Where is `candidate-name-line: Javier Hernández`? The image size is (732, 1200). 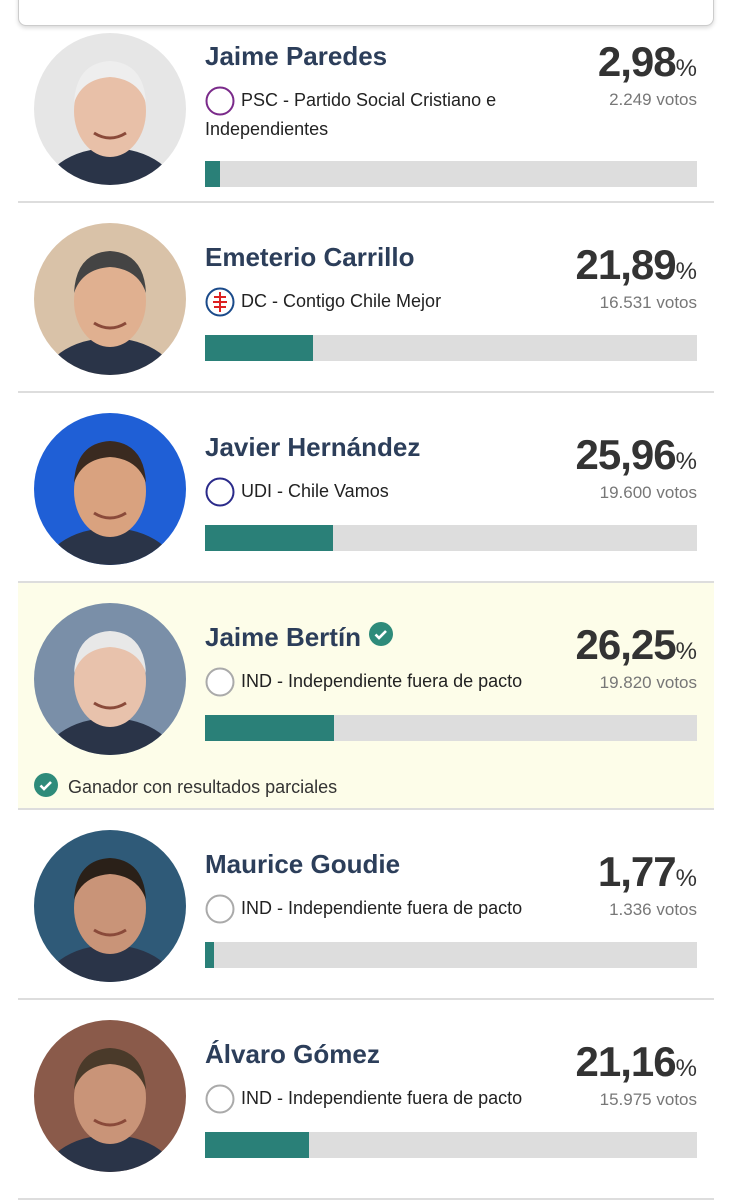 candidate-name-line: Javier Hernández is located at coordinates (451, 447).